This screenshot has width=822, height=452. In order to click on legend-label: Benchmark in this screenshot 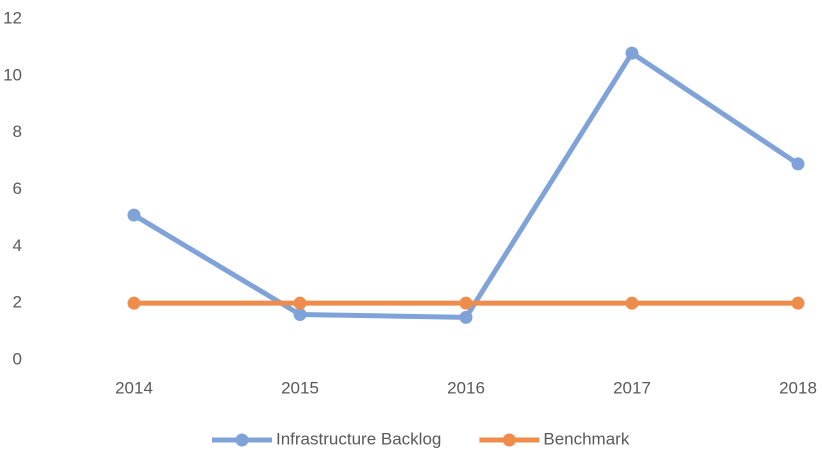, I will do `click(586, 438)`.